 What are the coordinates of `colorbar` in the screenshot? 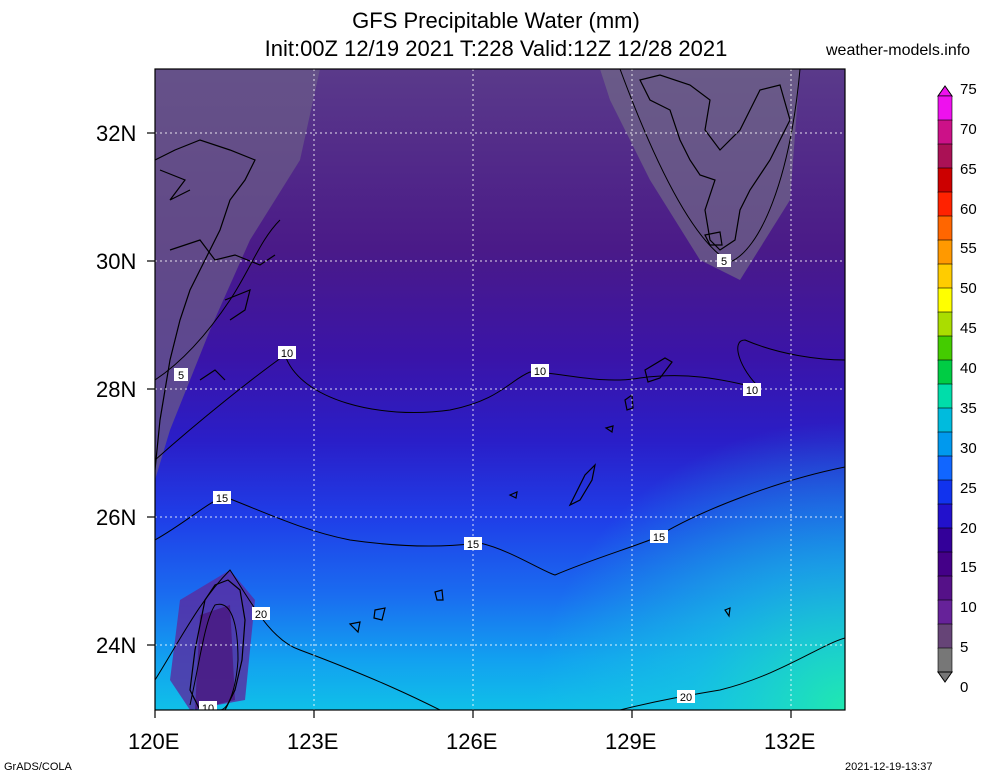 It's located at (945, 384).